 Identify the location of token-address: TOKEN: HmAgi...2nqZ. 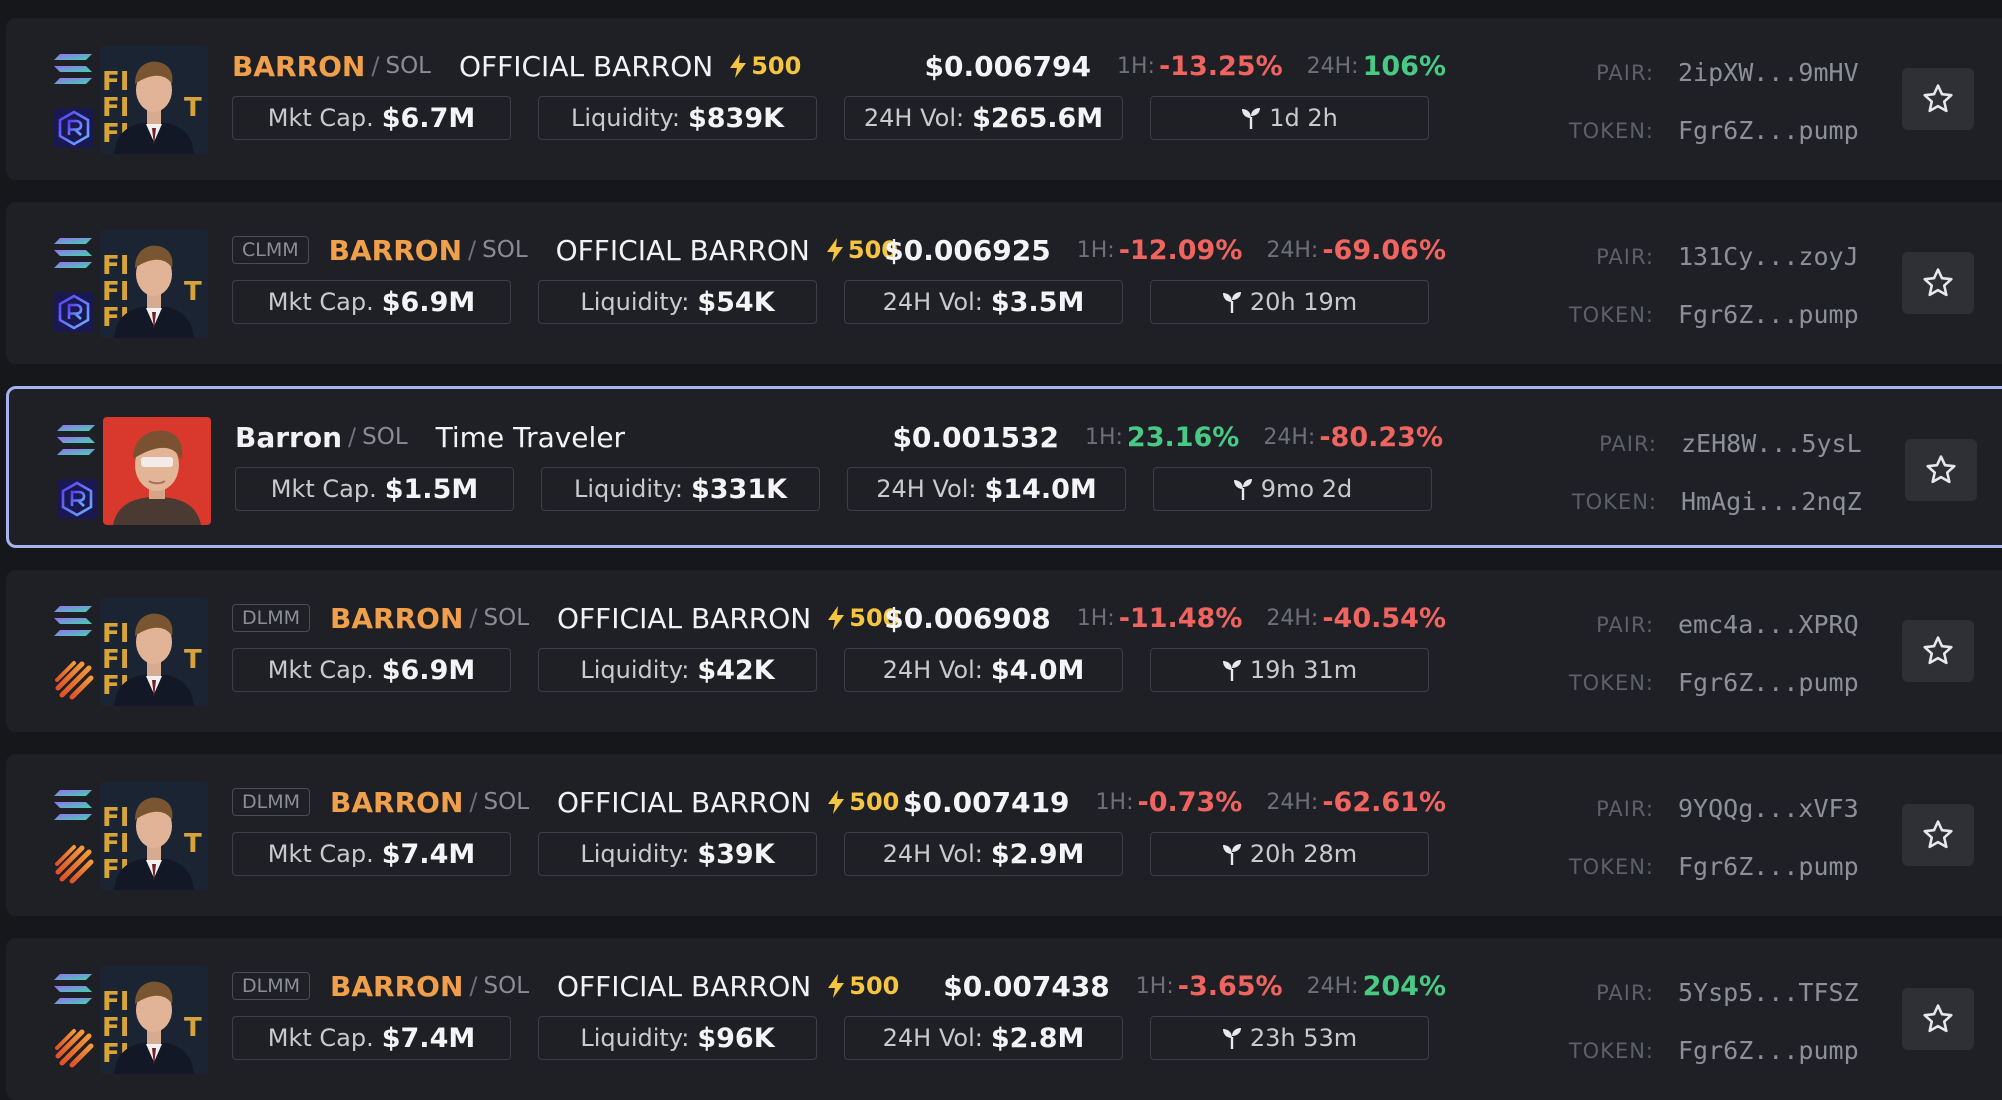
(1714, 501).